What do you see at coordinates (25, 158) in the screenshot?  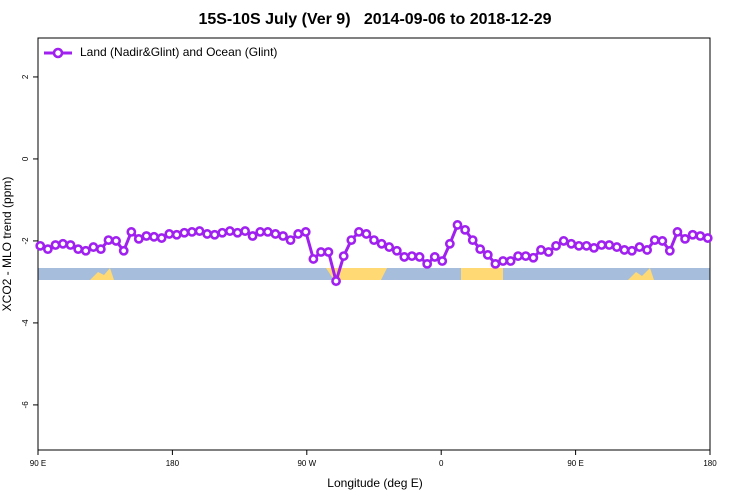 I see `y-tick-label: 0` at bounding box center [25, 158].